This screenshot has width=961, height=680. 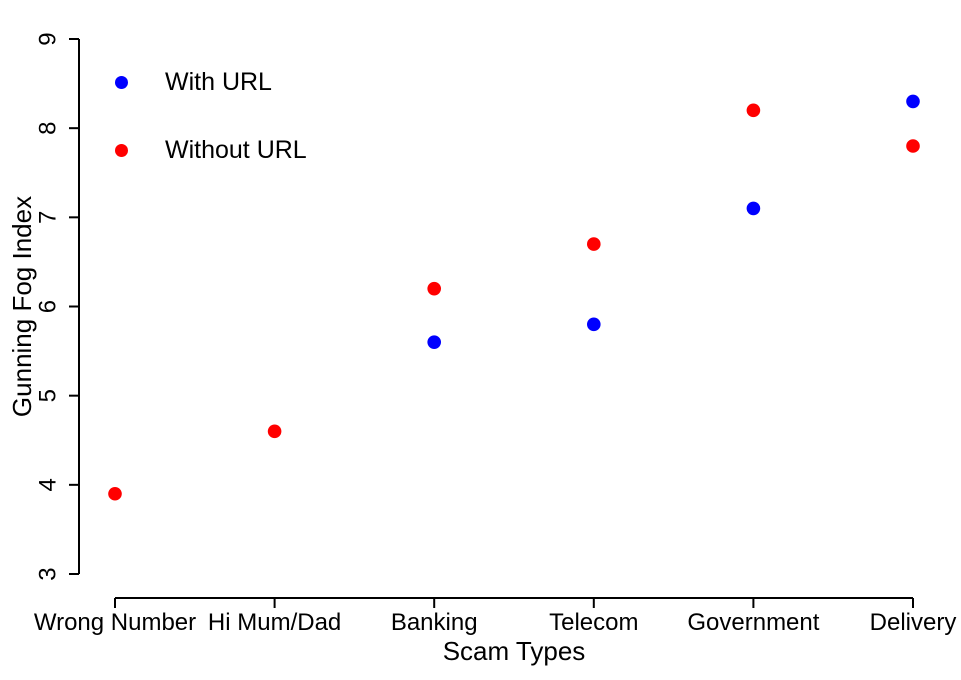 What do you see at coordinates (274, 431) in the screenshot?
I see `point-without-url-hi-mum-dad` at bounding box center [274, 431].